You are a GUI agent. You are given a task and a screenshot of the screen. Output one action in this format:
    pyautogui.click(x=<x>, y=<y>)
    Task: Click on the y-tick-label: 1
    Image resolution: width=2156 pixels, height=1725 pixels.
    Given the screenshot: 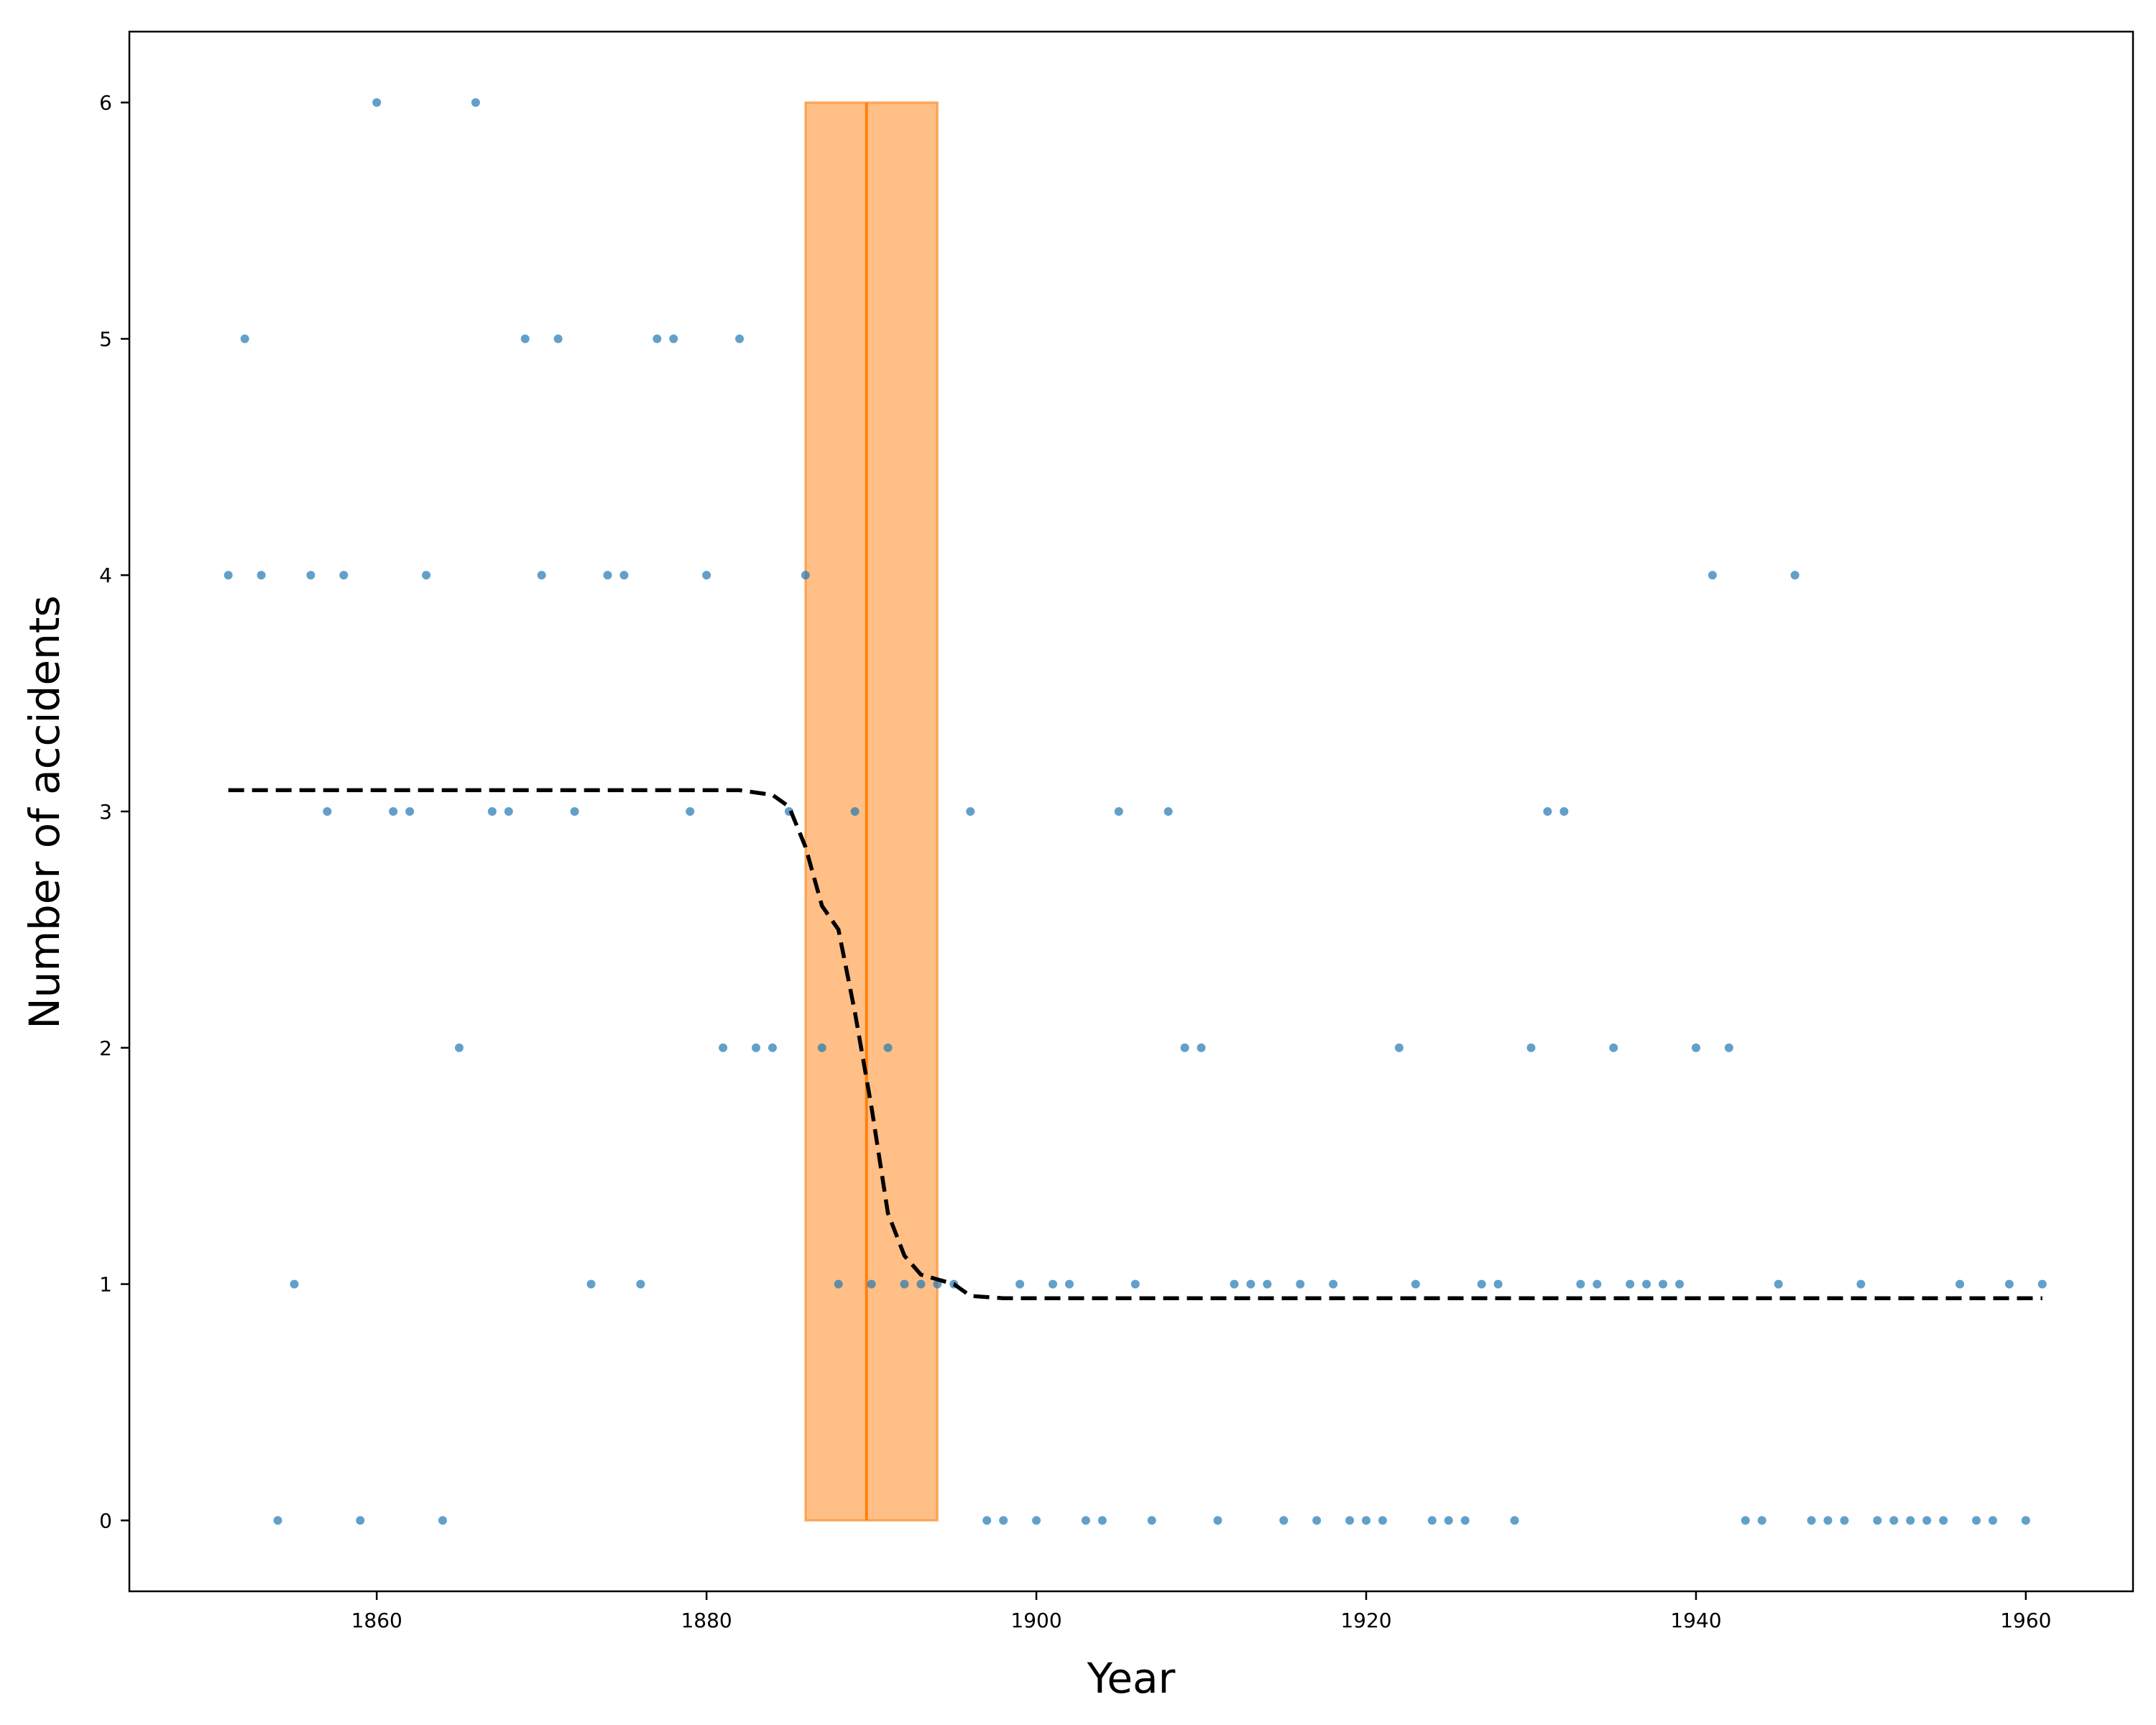 What is the action you would take?
    pyautogui.click(x=106, y=1285)
    